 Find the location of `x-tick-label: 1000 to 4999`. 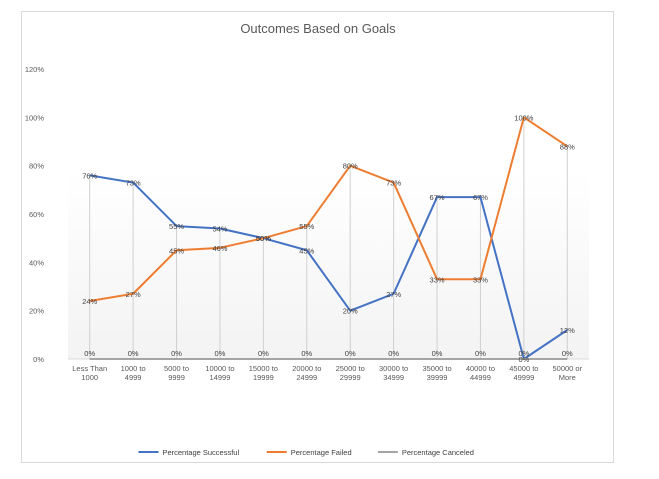

x-tick-label: 1000 to 4999 is located at coordinates (133, 373).